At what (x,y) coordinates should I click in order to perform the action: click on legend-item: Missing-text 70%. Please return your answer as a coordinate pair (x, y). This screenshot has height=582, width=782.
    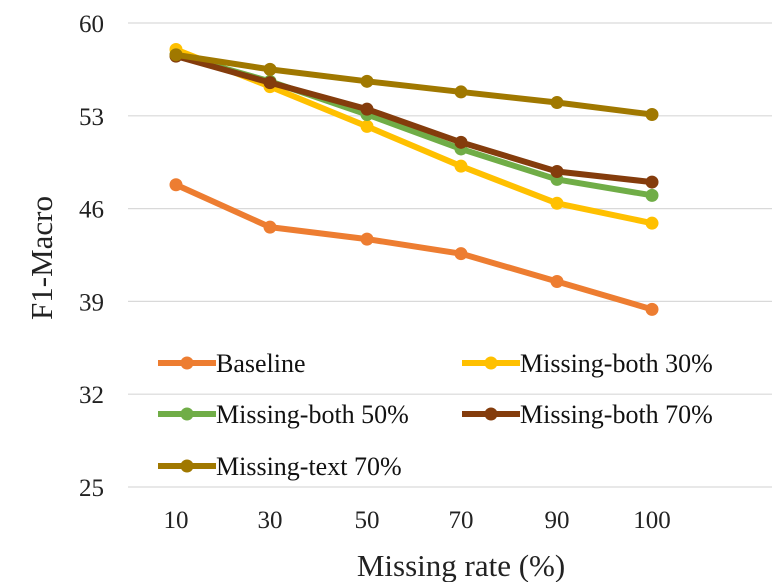
    Looking at the image, I should click on (280, 466).